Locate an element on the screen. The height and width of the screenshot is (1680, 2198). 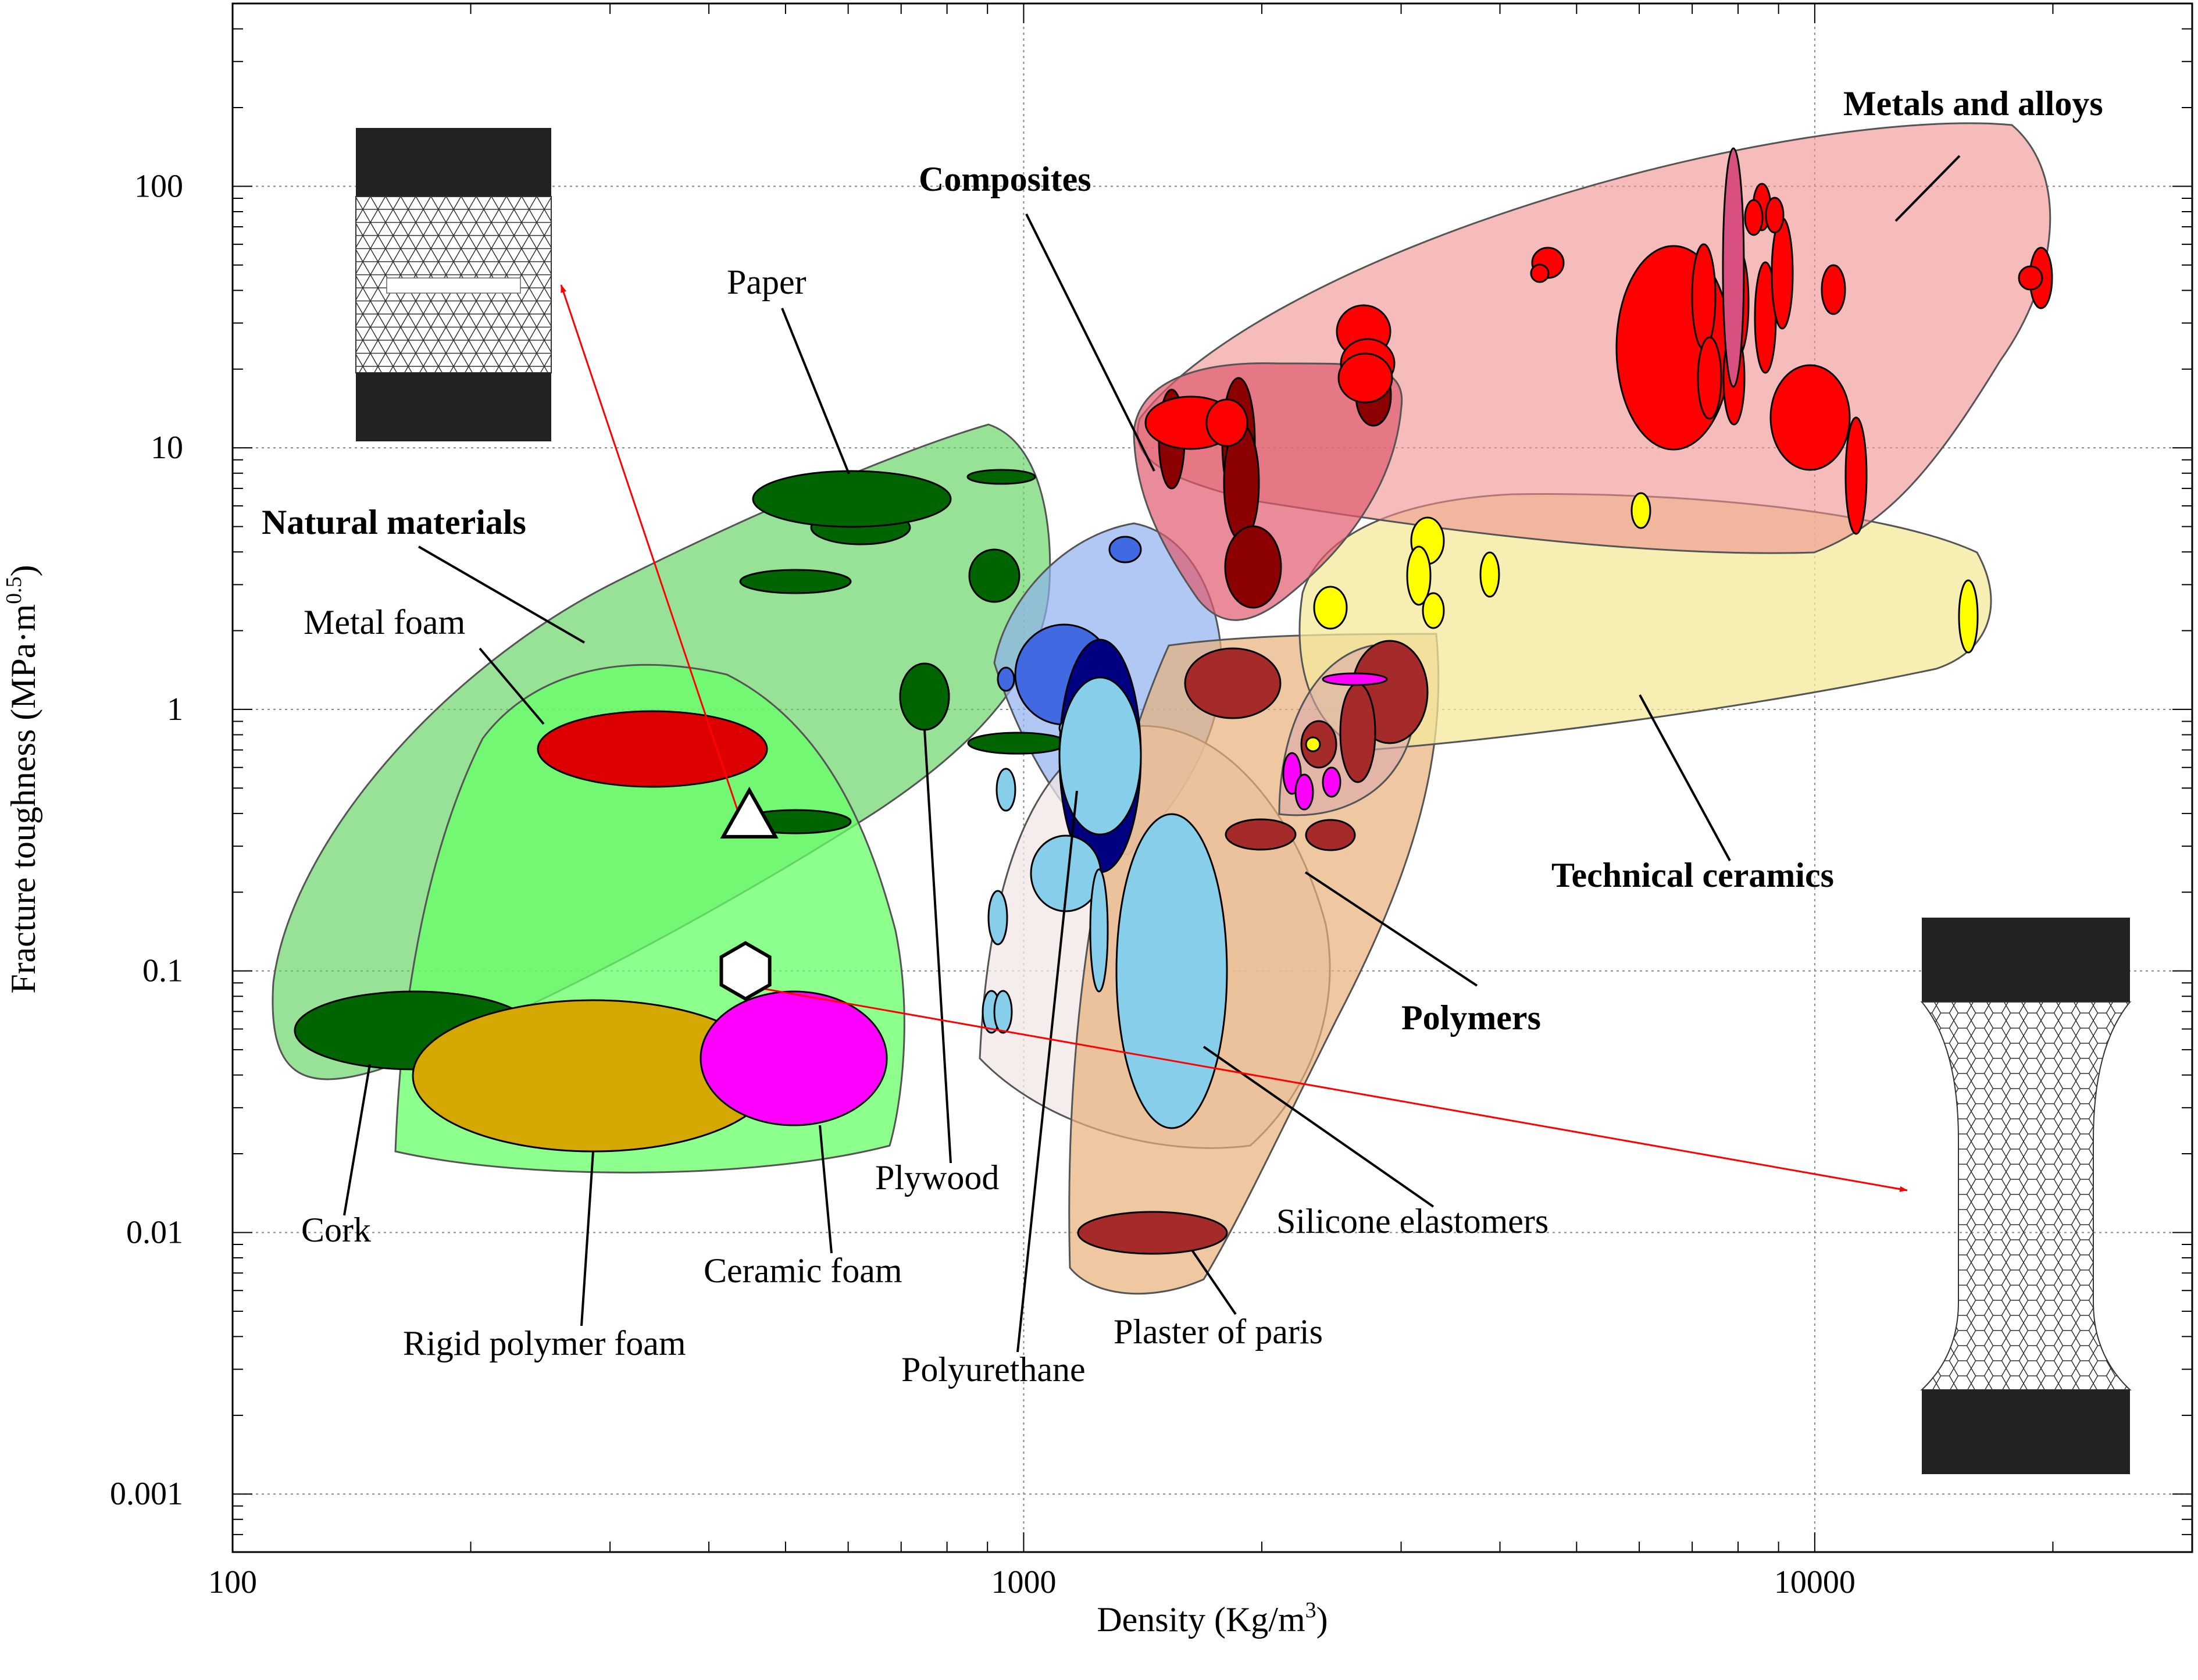
label-polyurethane: Polyurethane is located at coordinates (993, 1369).